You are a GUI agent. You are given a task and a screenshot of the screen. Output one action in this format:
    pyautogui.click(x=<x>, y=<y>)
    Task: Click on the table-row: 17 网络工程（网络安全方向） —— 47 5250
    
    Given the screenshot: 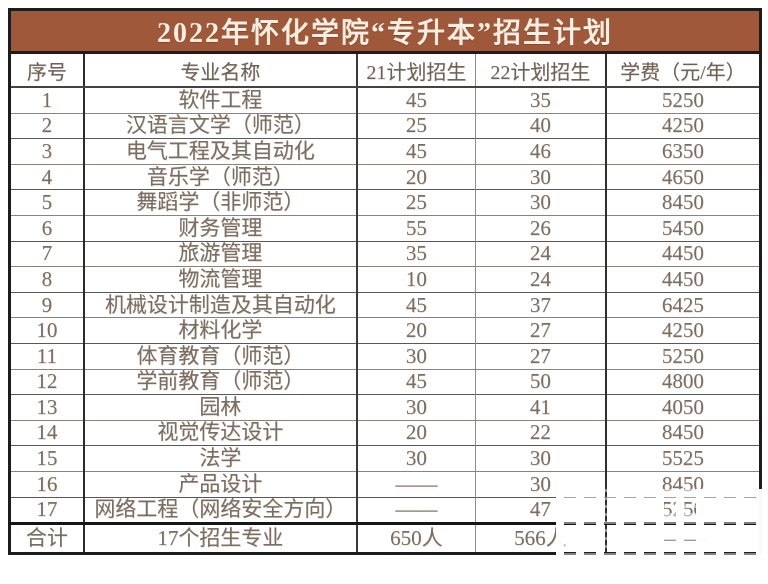 What is the action you would take?
    pyautogui.click(x=385, y=510)
    